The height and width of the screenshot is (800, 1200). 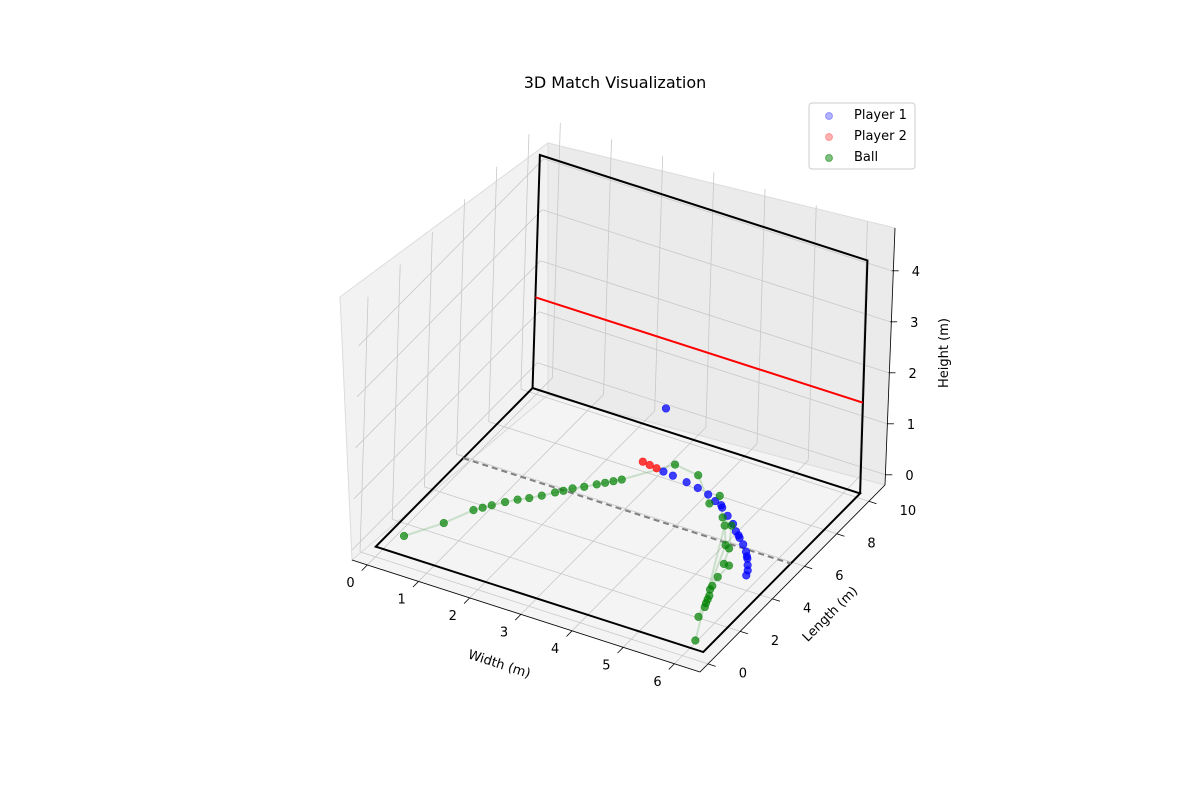 I want to click on legend-frame, so click(x=862, y=136).